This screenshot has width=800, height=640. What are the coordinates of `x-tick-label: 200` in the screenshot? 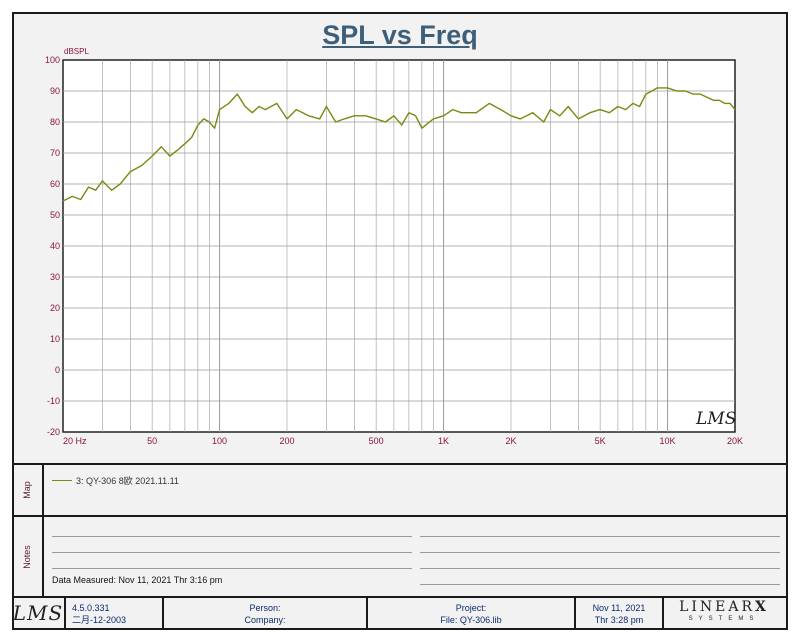 It's located at (286, 441).